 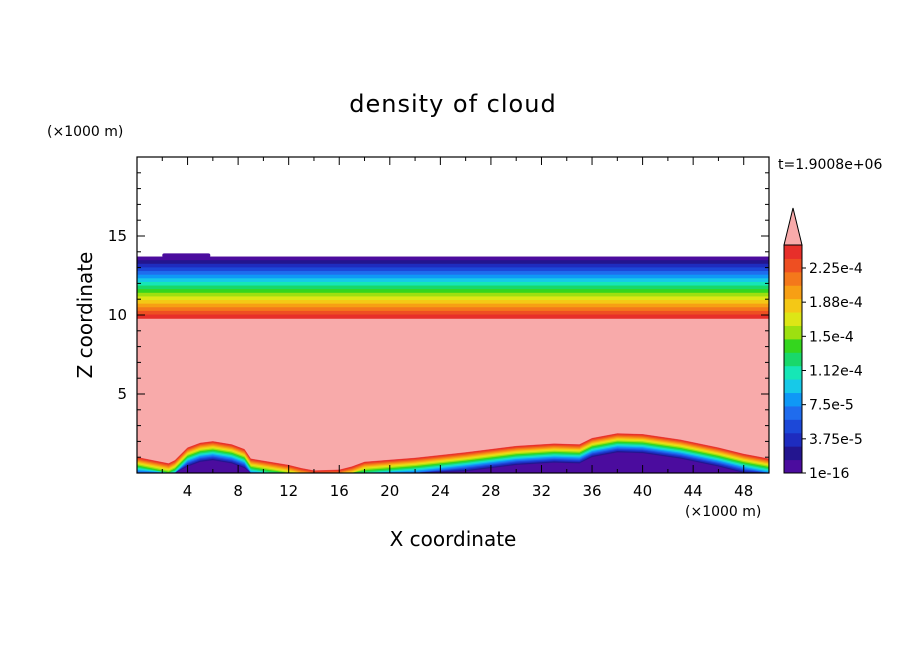 I want to click on colorbar-frame, so click(x=793, y=359).